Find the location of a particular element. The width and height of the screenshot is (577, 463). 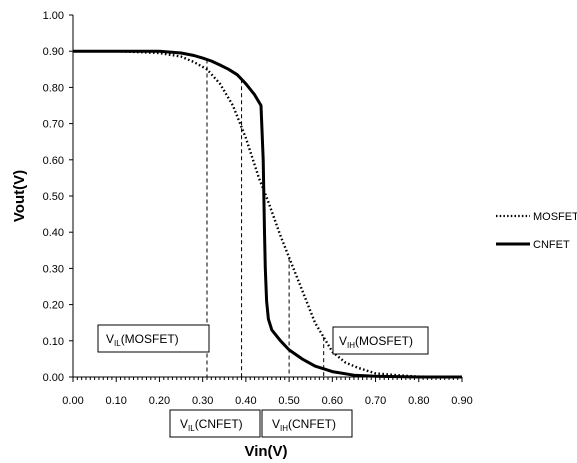

x-tick-label: 0.20 is located at coordinates (159, 401).